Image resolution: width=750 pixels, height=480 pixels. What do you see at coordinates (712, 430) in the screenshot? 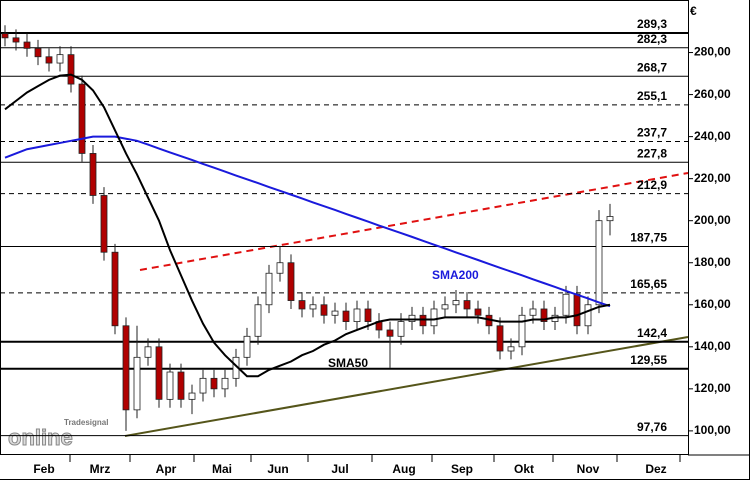
I see `y-tick-label: 100,00` at bounding box center [712, 430].